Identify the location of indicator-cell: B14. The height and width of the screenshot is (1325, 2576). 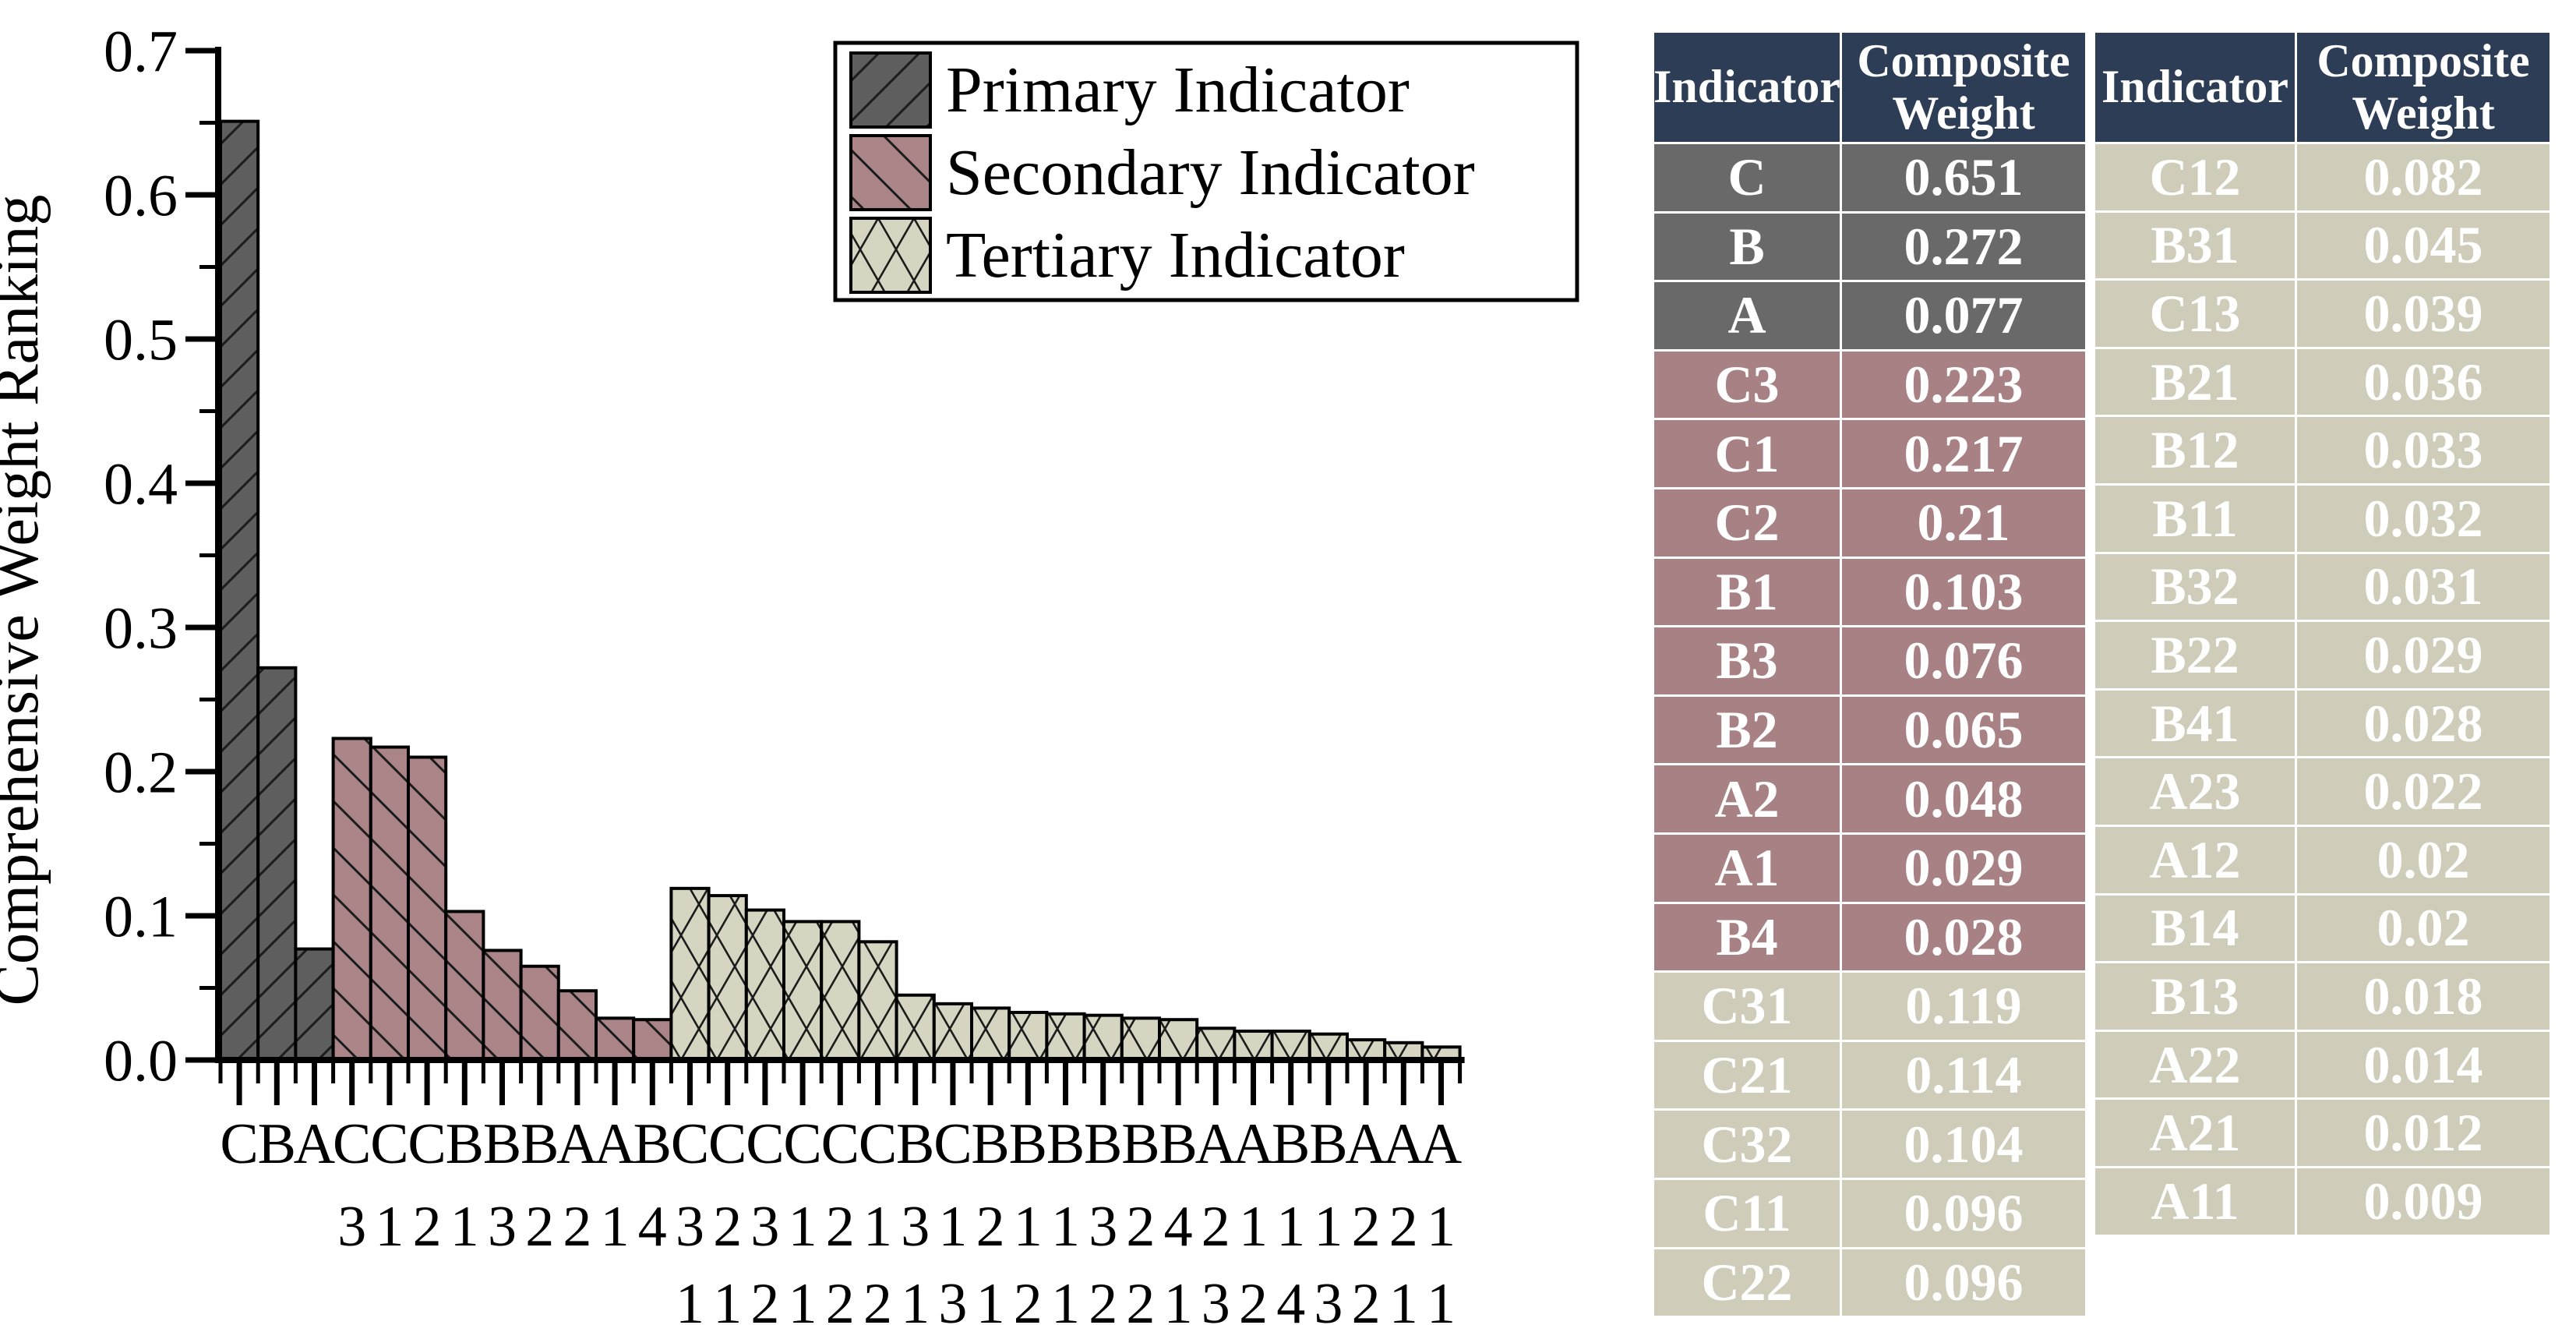
(2195, 928).